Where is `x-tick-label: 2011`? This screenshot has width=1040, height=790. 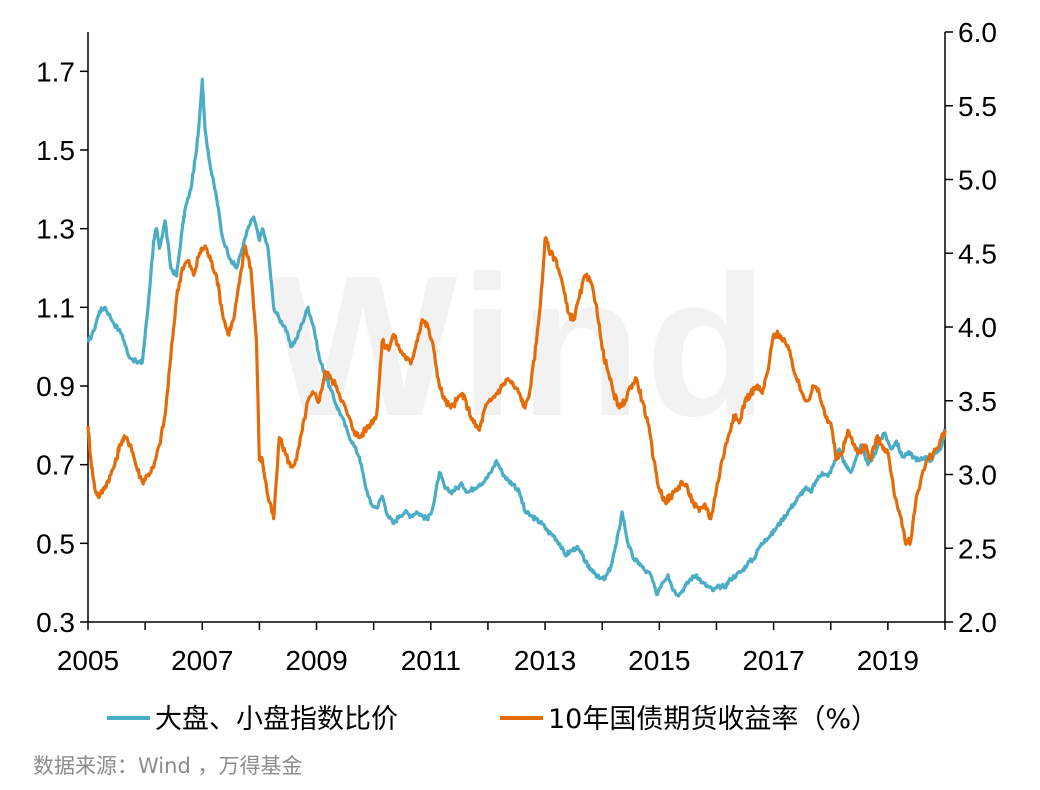 x-tick-label: 2011 is located at coordinates (431, 660).